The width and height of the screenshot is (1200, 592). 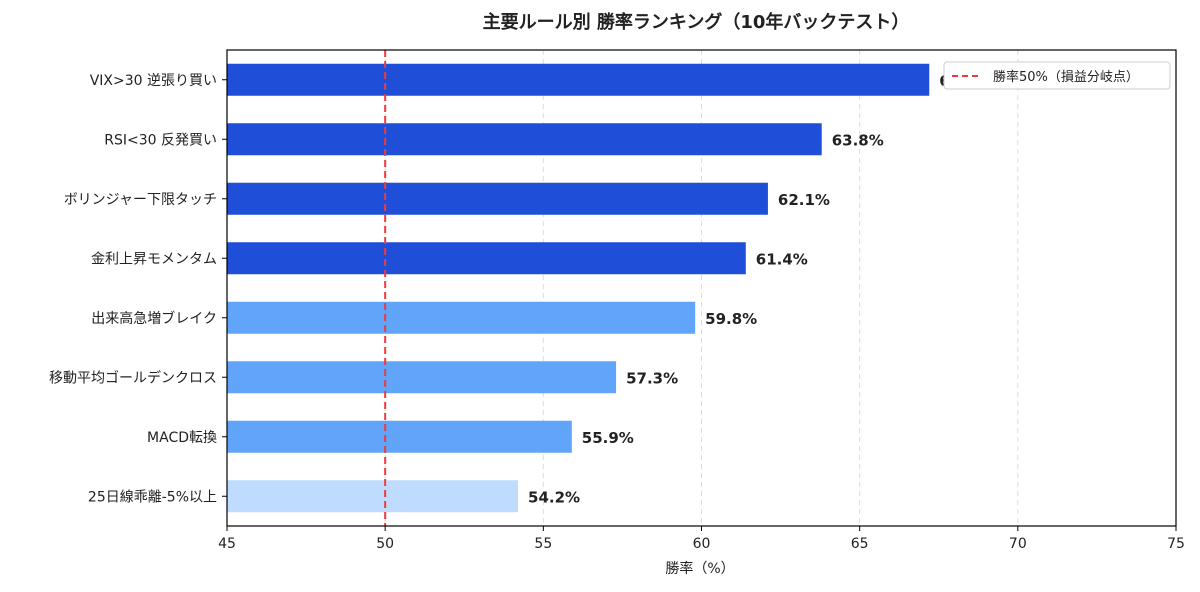 I want to click on y-tick-label: VIX>30 逆張り買い, so click(x=153, y=81).